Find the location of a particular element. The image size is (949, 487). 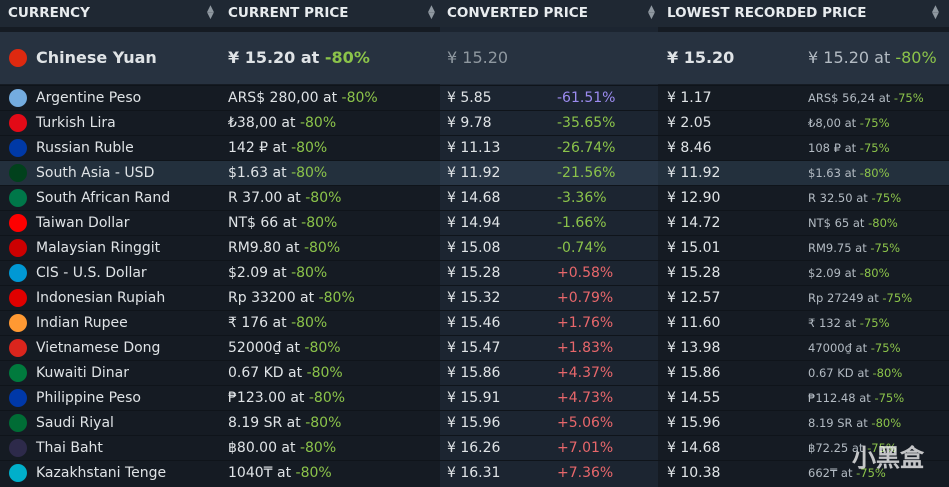

lowest-price: ₺8,00 at -75% is located at coordinates (849, 123).